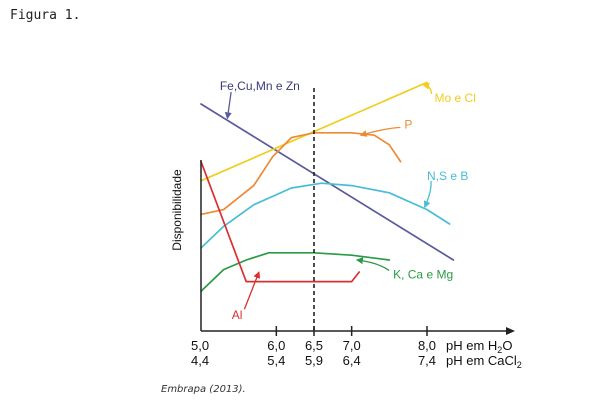 Image resolution: width=589 pixels, height=408 pixels. What do you see at coordinates (455, 98) in the screenshot?
I see `annotation-label-mo-e-cl: Mo e Cl` at bounding box center [455, 98].